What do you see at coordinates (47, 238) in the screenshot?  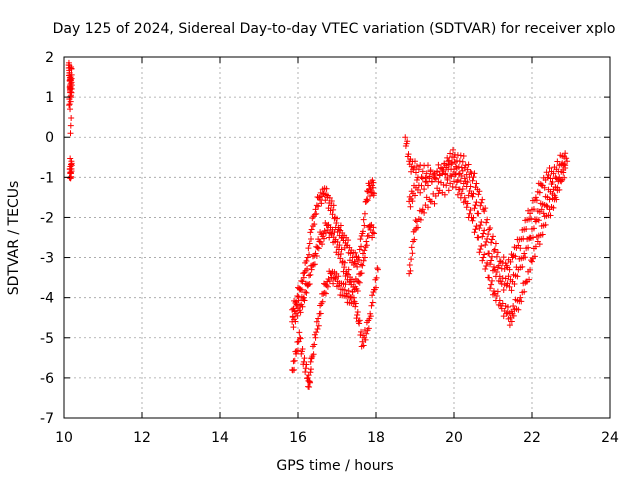 I see `y-tick-labels: 2 1 0 -1 -2 -3 -4 -5 -6 -7` at bounding box center [47, 238].